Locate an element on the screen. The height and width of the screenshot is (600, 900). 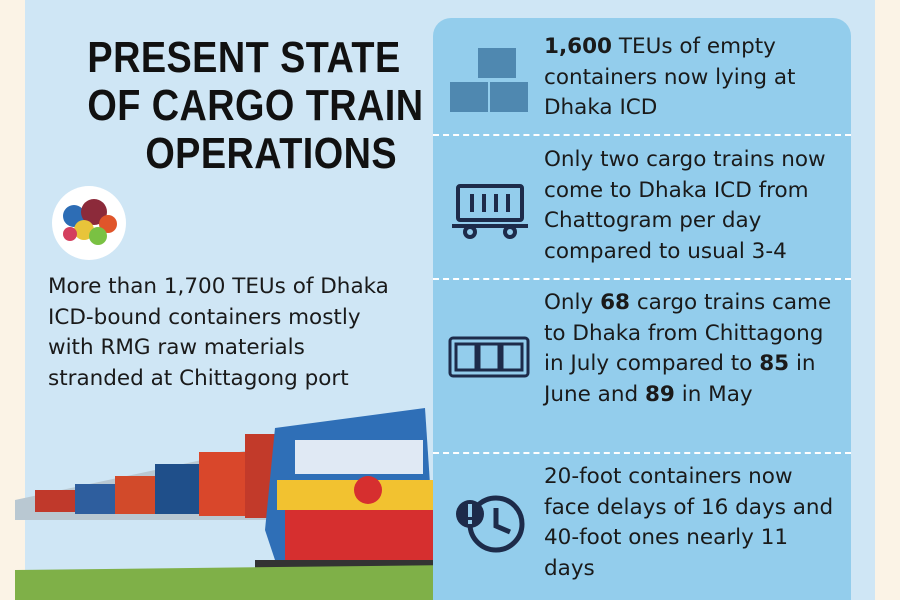
yarn-icon is located at coordinates (89, 223).